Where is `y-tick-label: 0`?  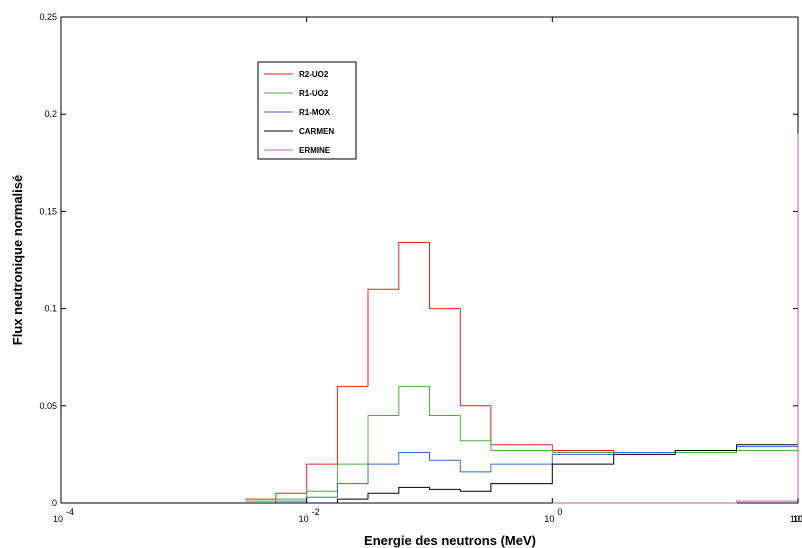
y-tick-label: 0 is located at coordinates (54, 503).